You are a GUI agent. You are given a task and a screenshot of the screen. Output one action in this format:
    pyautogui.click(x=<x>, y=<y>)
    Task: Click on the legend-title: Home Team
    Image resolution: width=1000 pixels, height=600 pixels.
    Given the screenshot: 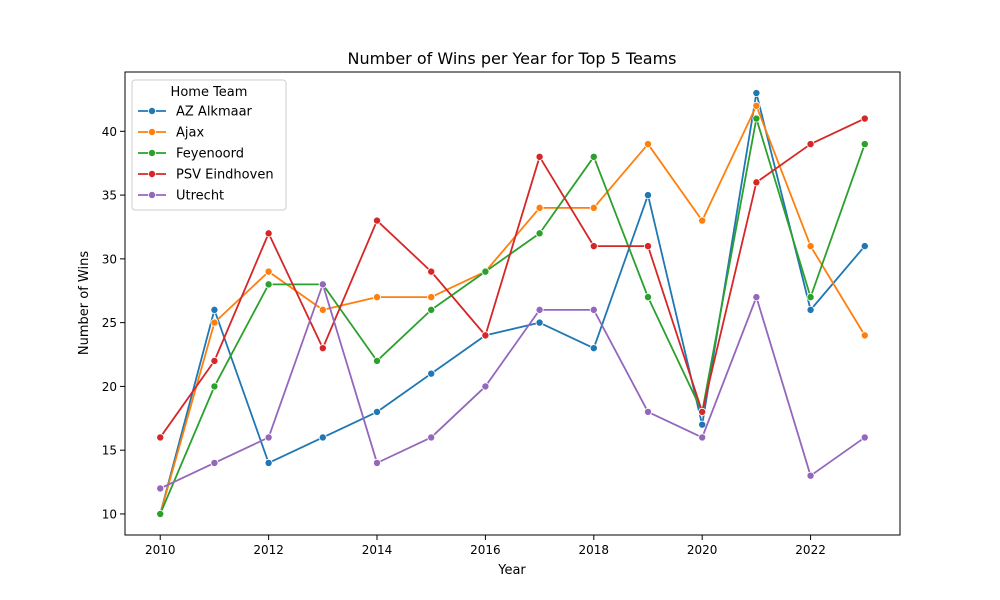 What is the action you would take?
    pyautogui.click(x=209, y=92)
    